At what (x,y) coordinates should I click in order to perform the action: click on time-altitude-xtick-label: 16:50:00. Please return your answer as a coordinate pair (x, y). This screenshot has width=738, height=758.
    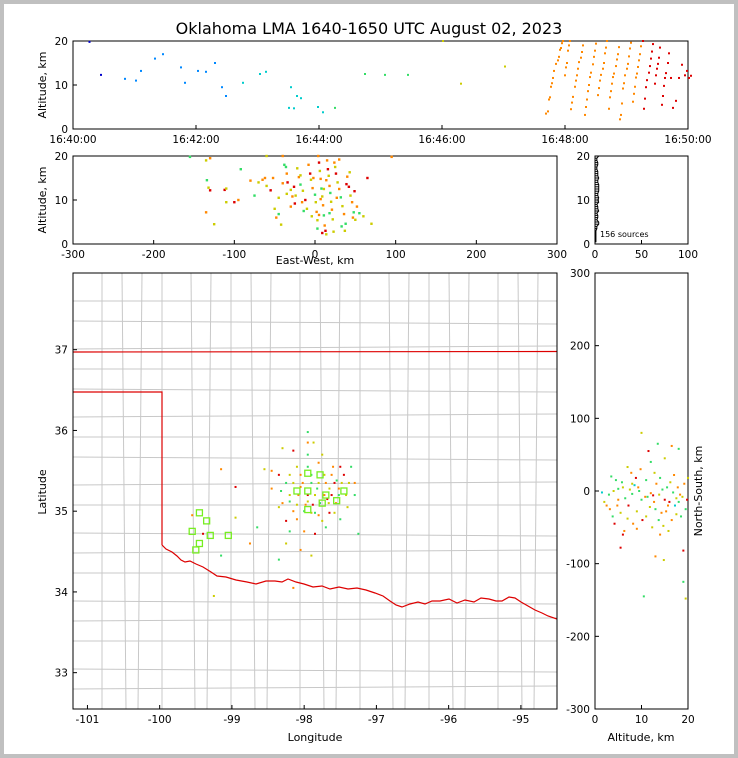
    Looking at the image, I should click on (687, 140).